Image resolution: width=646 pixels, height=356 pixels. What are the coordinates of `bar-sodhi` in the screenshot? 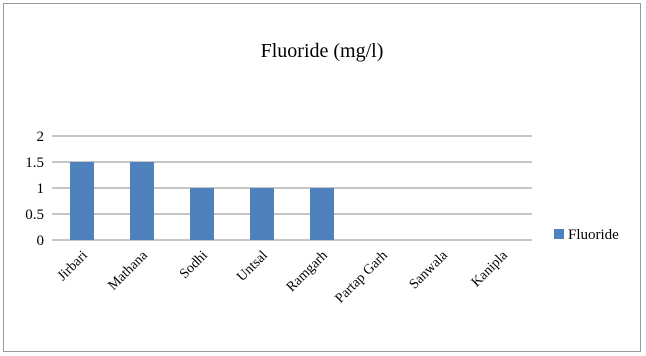 It's located at (202, 214).